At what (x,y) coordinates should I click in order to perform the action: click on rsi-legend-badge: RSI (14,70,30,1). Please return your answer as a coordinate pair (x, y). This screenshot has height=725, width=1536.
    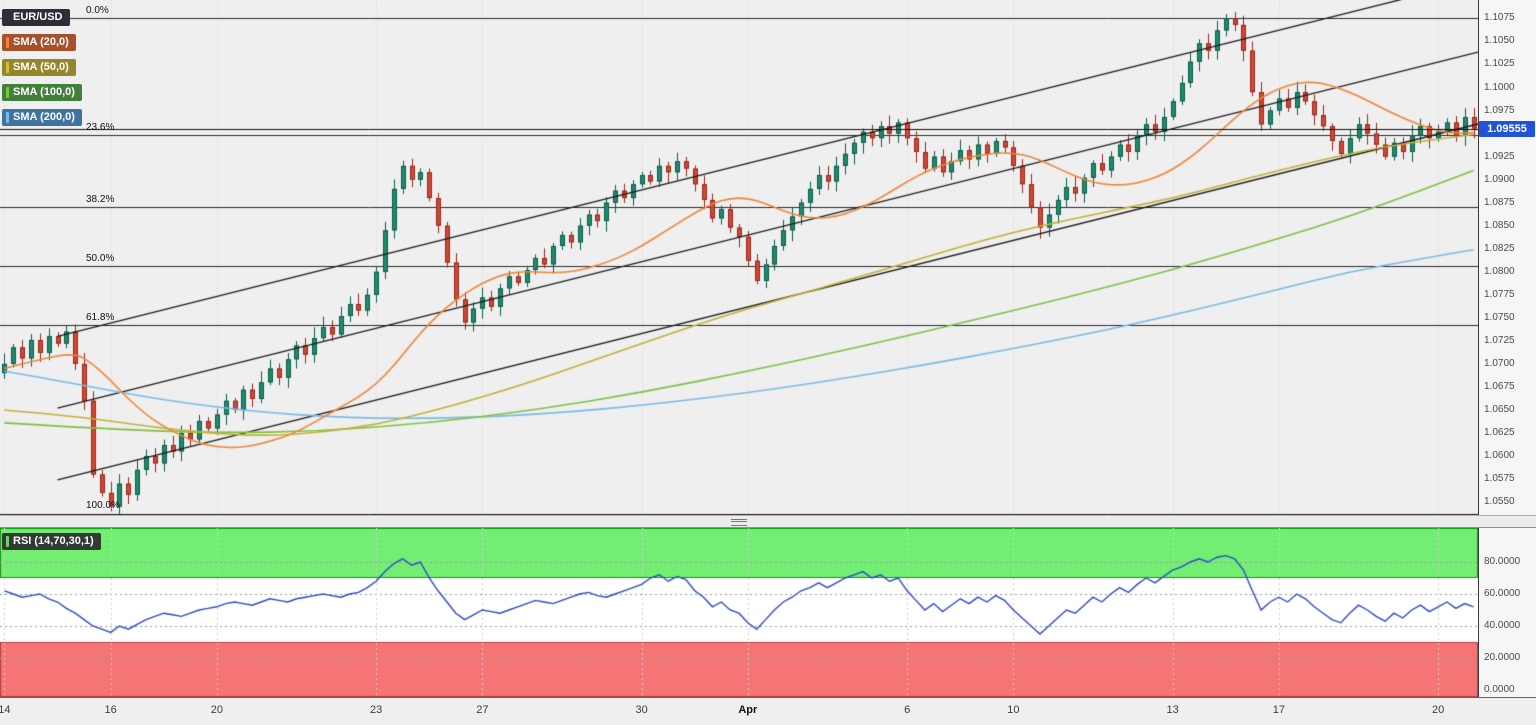
    Looking at the image, I should click on (51, 541).